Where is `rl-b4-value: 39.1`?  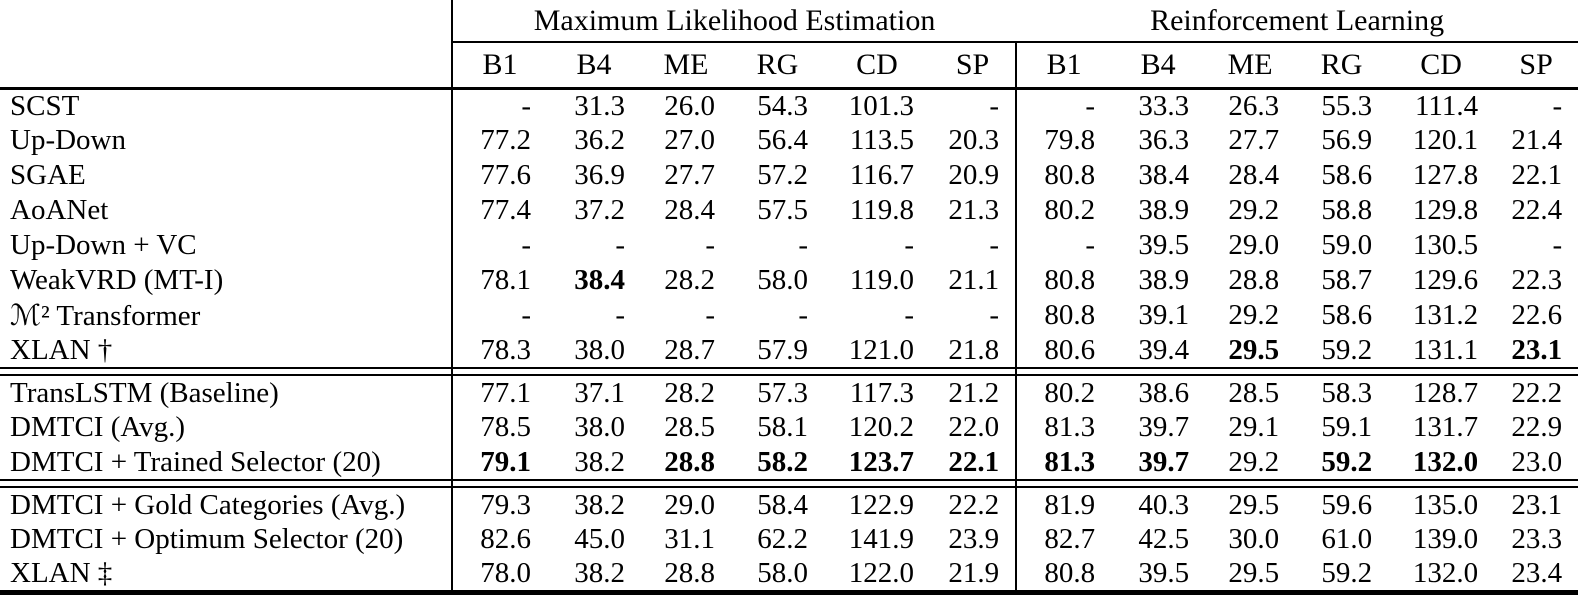
rl-b4-value: 39.1 is located at coordinates (1164, 315).